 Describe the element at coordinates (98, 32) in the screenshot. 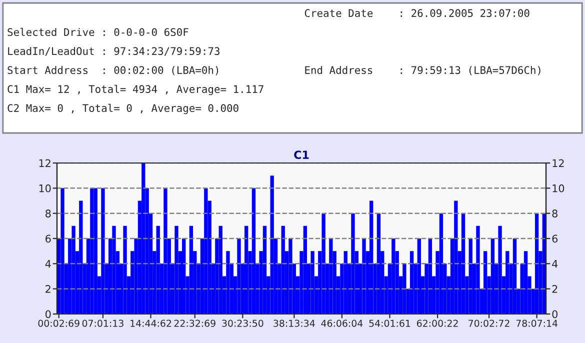

I see `text: Selected Drive : 0-0-0-0 6S0F` at that location.